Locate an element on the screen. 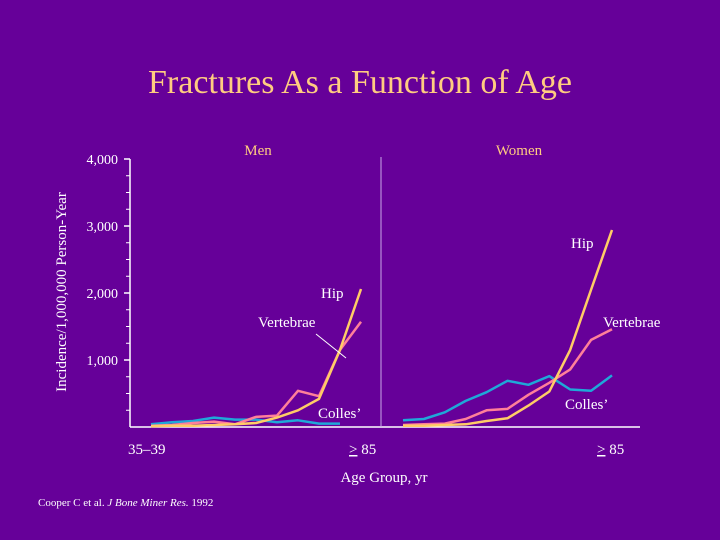 This screenshot has width=720, height=540. label-men-vertebrae: Vertebrae is located at coordinates (287, 323).